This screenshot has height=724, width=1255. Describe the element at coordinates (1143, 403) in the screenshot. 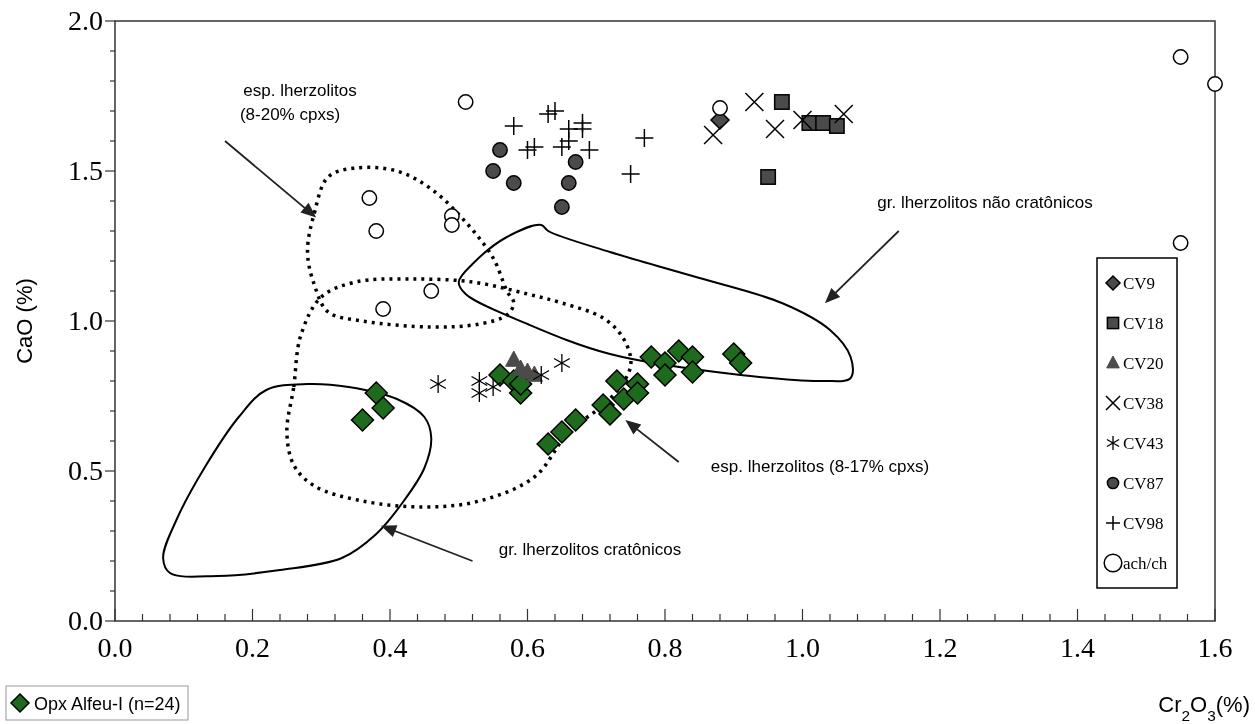

I see `legend-label: CV38` at that location.